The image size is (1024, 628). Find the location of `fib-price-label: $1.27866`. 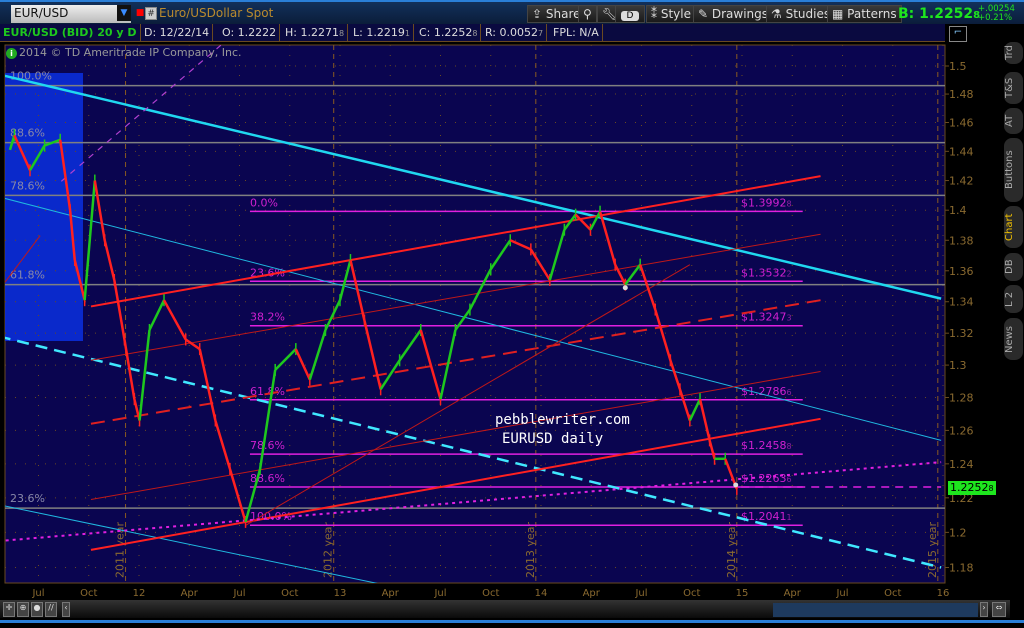

fib-price-label: $1.27866 is located at coordinates (766, 391).